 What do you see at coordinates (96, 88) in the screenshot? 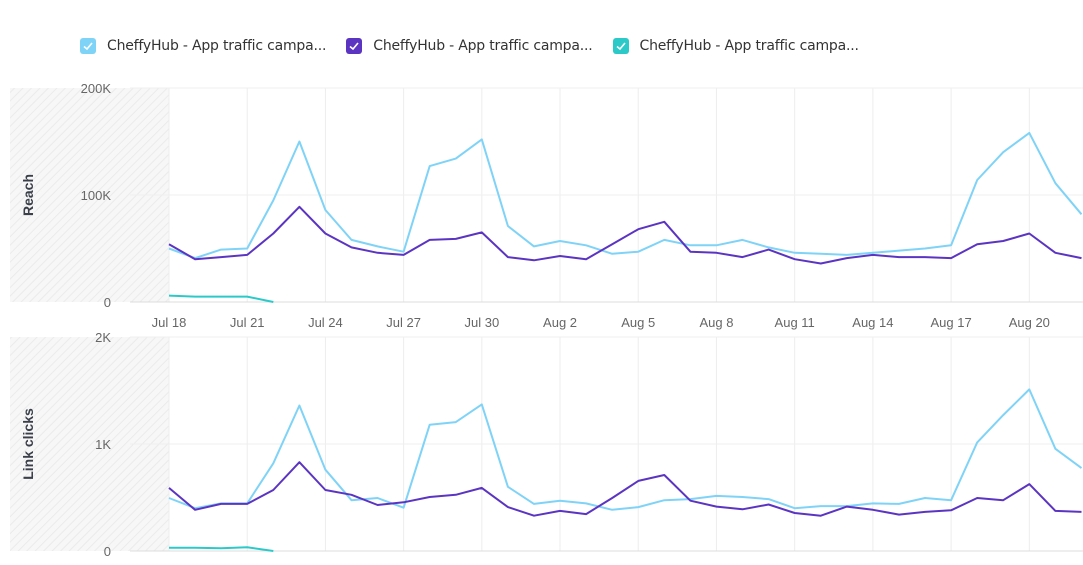
I see `y-tick-label: 200K` at bounding box center [96, 88].